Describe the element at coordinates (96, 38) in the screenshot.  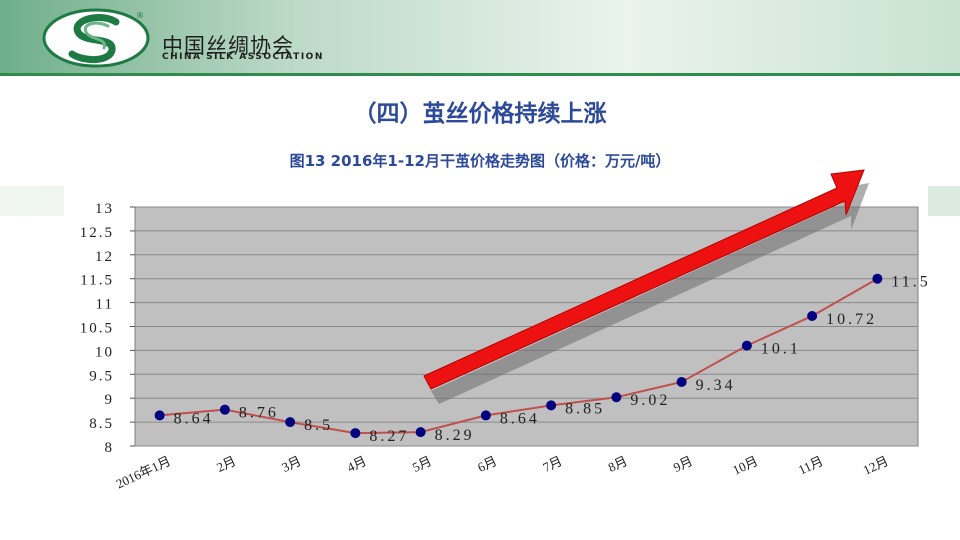
I see `silk-association-logo: ®` at that location.